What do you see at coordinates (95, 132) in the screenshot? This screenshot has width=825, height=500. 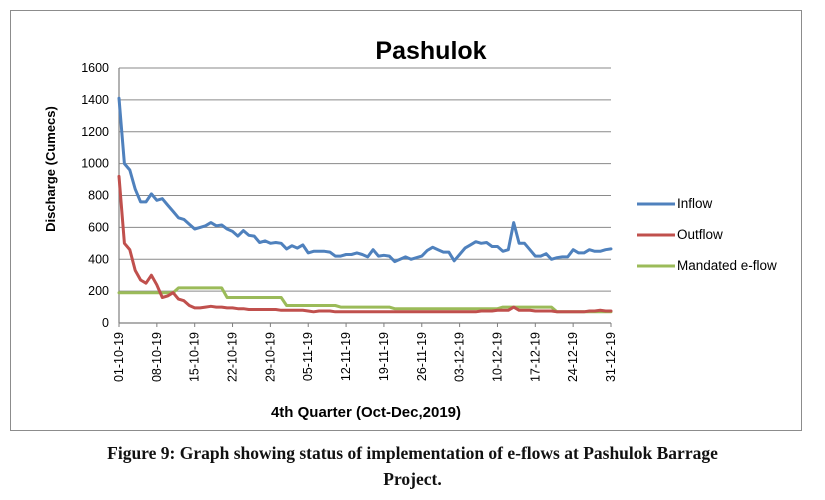 I see `y-tick-label-1200: 1200` at bounding box center [95, 132].